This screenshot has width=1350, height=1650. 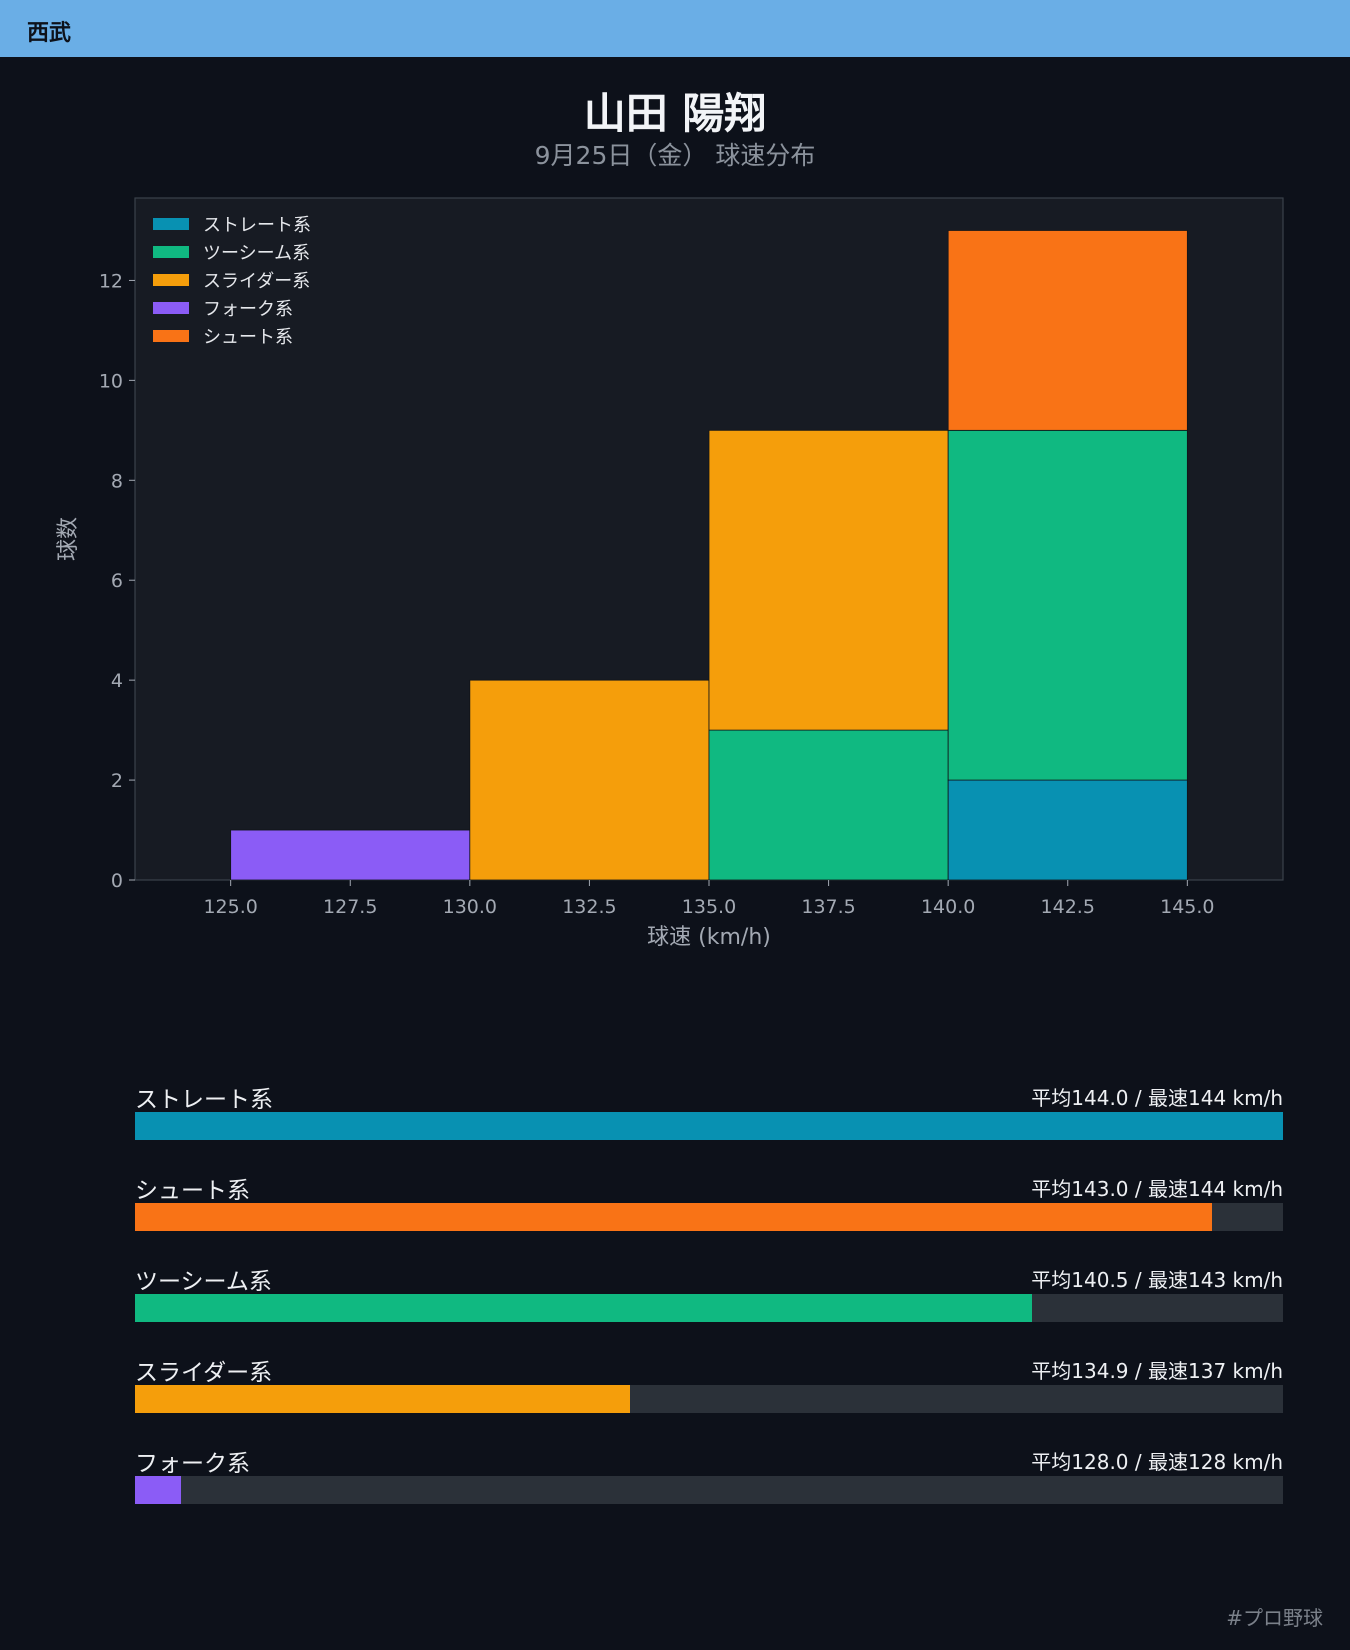 What do you see at coordinates (675, 28) in the screenshot?
I see `header-bar: 西武` at bounding box center [675, 28].